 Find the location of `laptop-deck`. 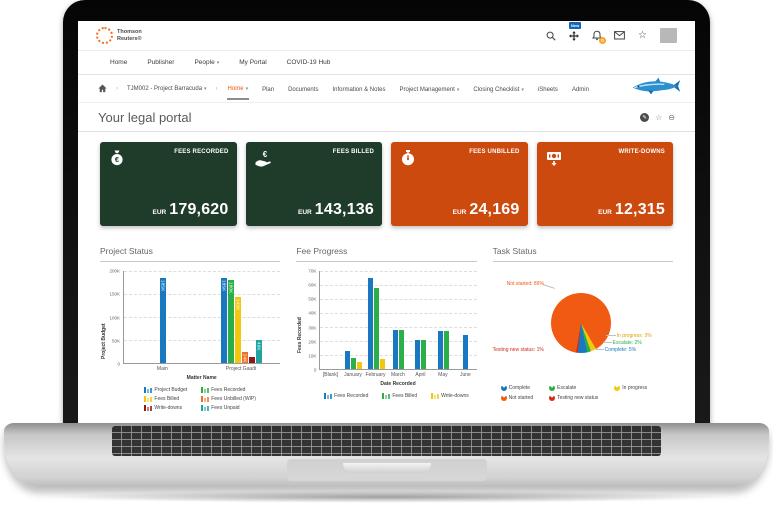

laptop-deck is located at coordinates (386, 455).